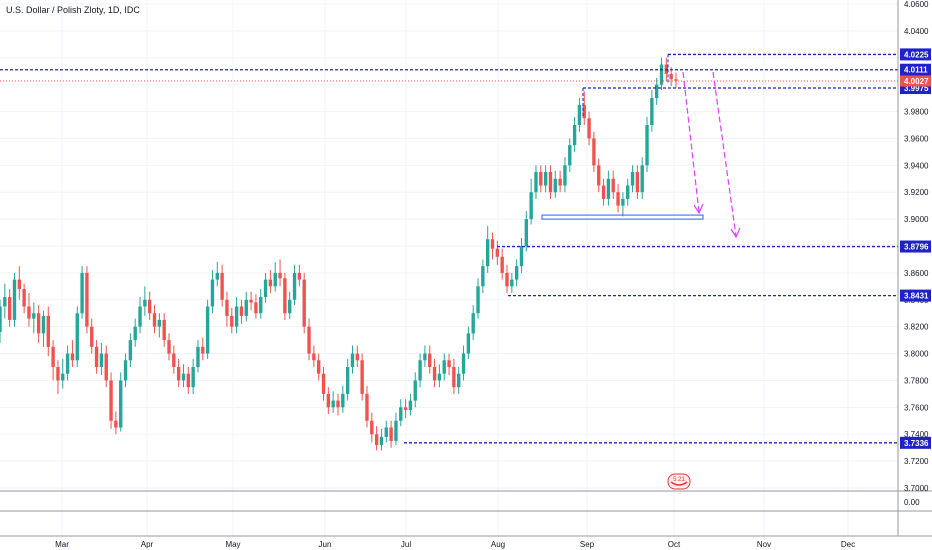 This screenshot has height=550, width=932. I want to click on current-price-label: 4.0027, so click(916, 81).